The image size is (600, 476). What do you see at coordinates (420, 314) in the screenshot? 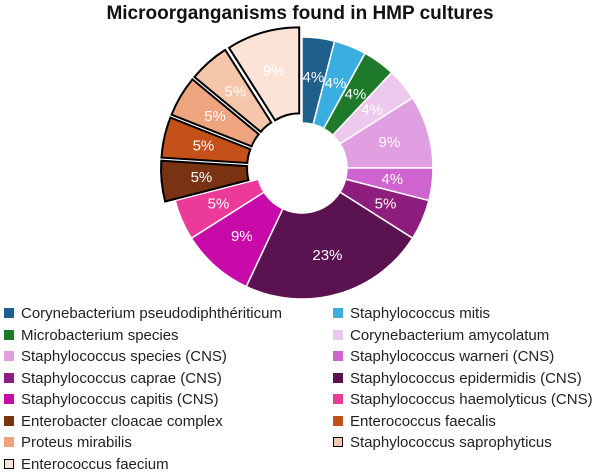
I see `legend-label: Staphylococcus mitis` at bounding box center [420, 314].